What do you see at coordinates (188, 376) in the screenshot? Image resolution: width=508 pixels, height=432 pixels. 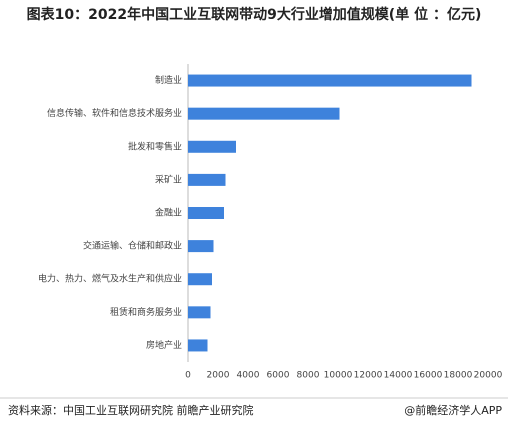 I see `x-tick-label: 0` at bounding box center [188, 376].